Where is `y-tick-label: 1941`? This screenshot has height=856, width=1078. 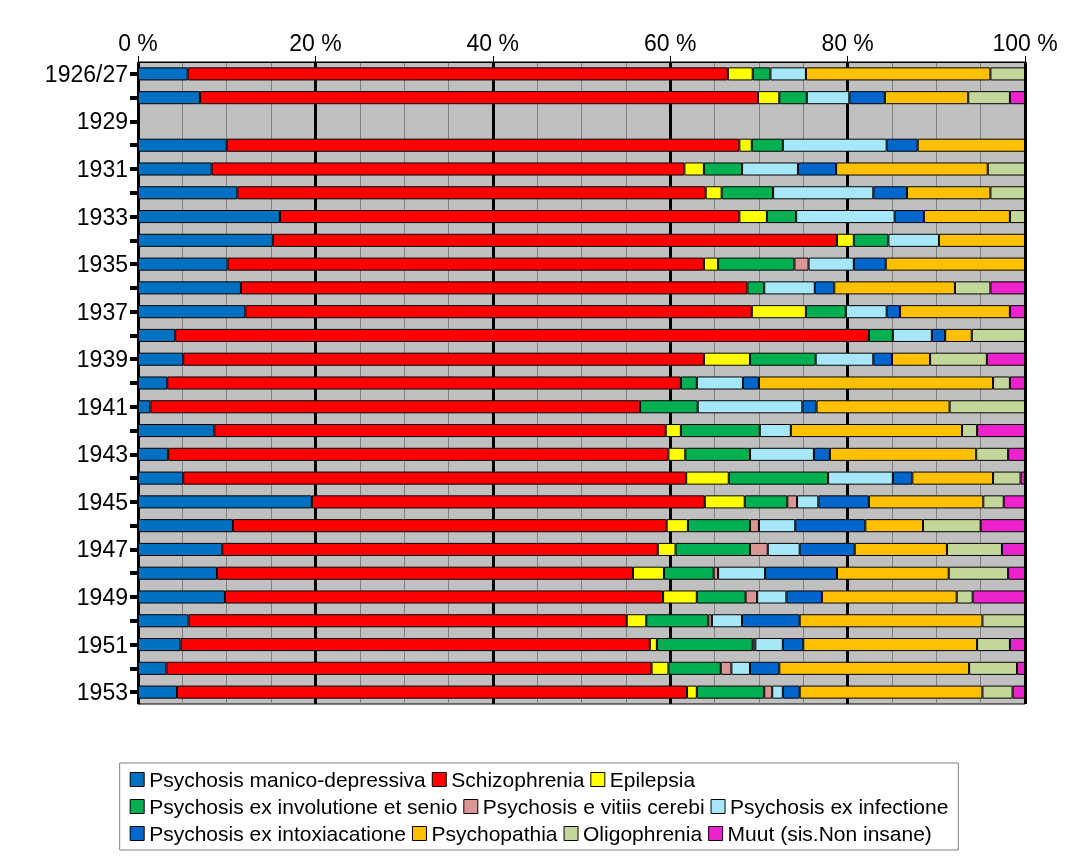 y-tick-label: 1941 is located at coordinates (102, 406).